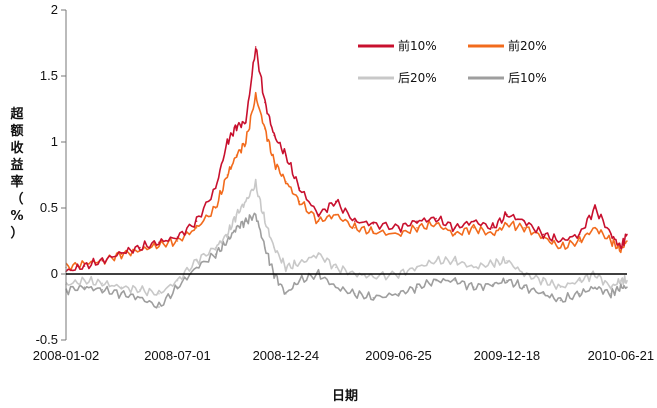 This screenshot has height=408, width=657. What do you see at coordinates (54, 273) in the screenshot?
I see `y-tick-label: 0` at bounding box center [54, 273].